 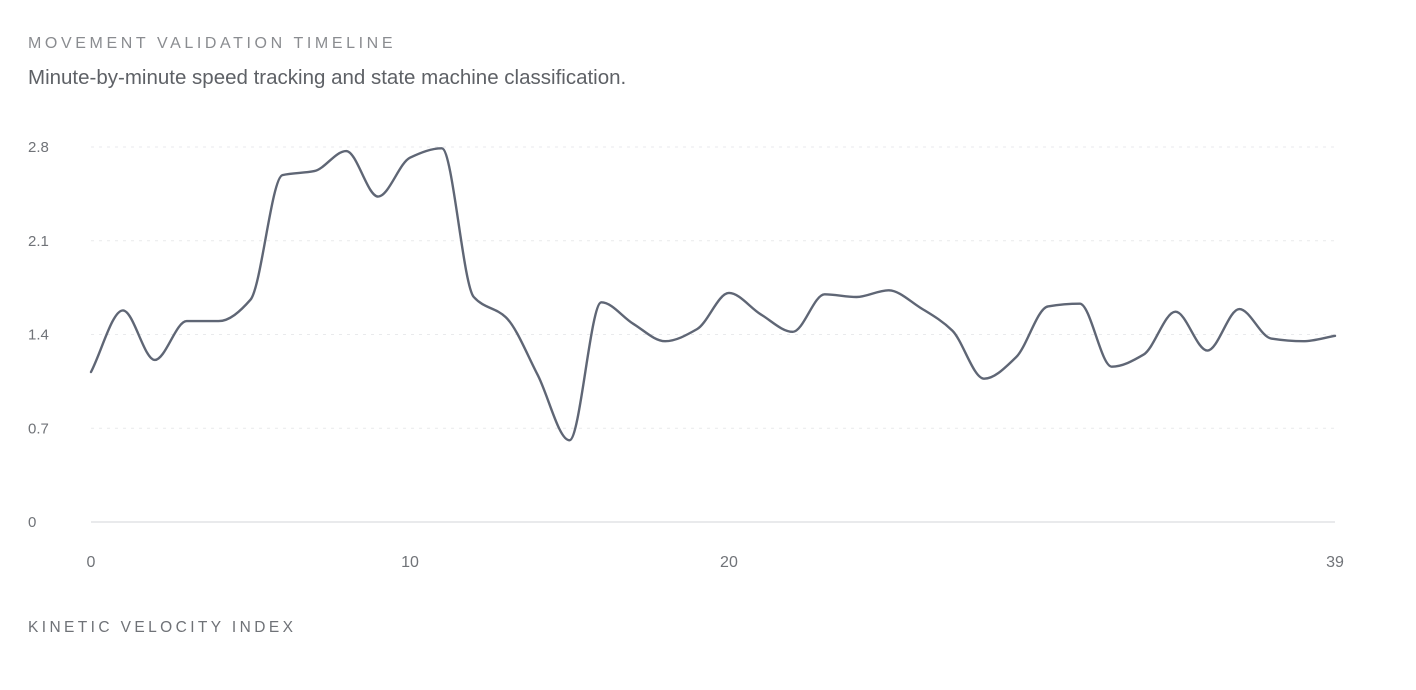 What do you see at coordinates (38, 428) in the screenshot?
I see `y-tick-label: 0.7` at bounding box center [38, 428].